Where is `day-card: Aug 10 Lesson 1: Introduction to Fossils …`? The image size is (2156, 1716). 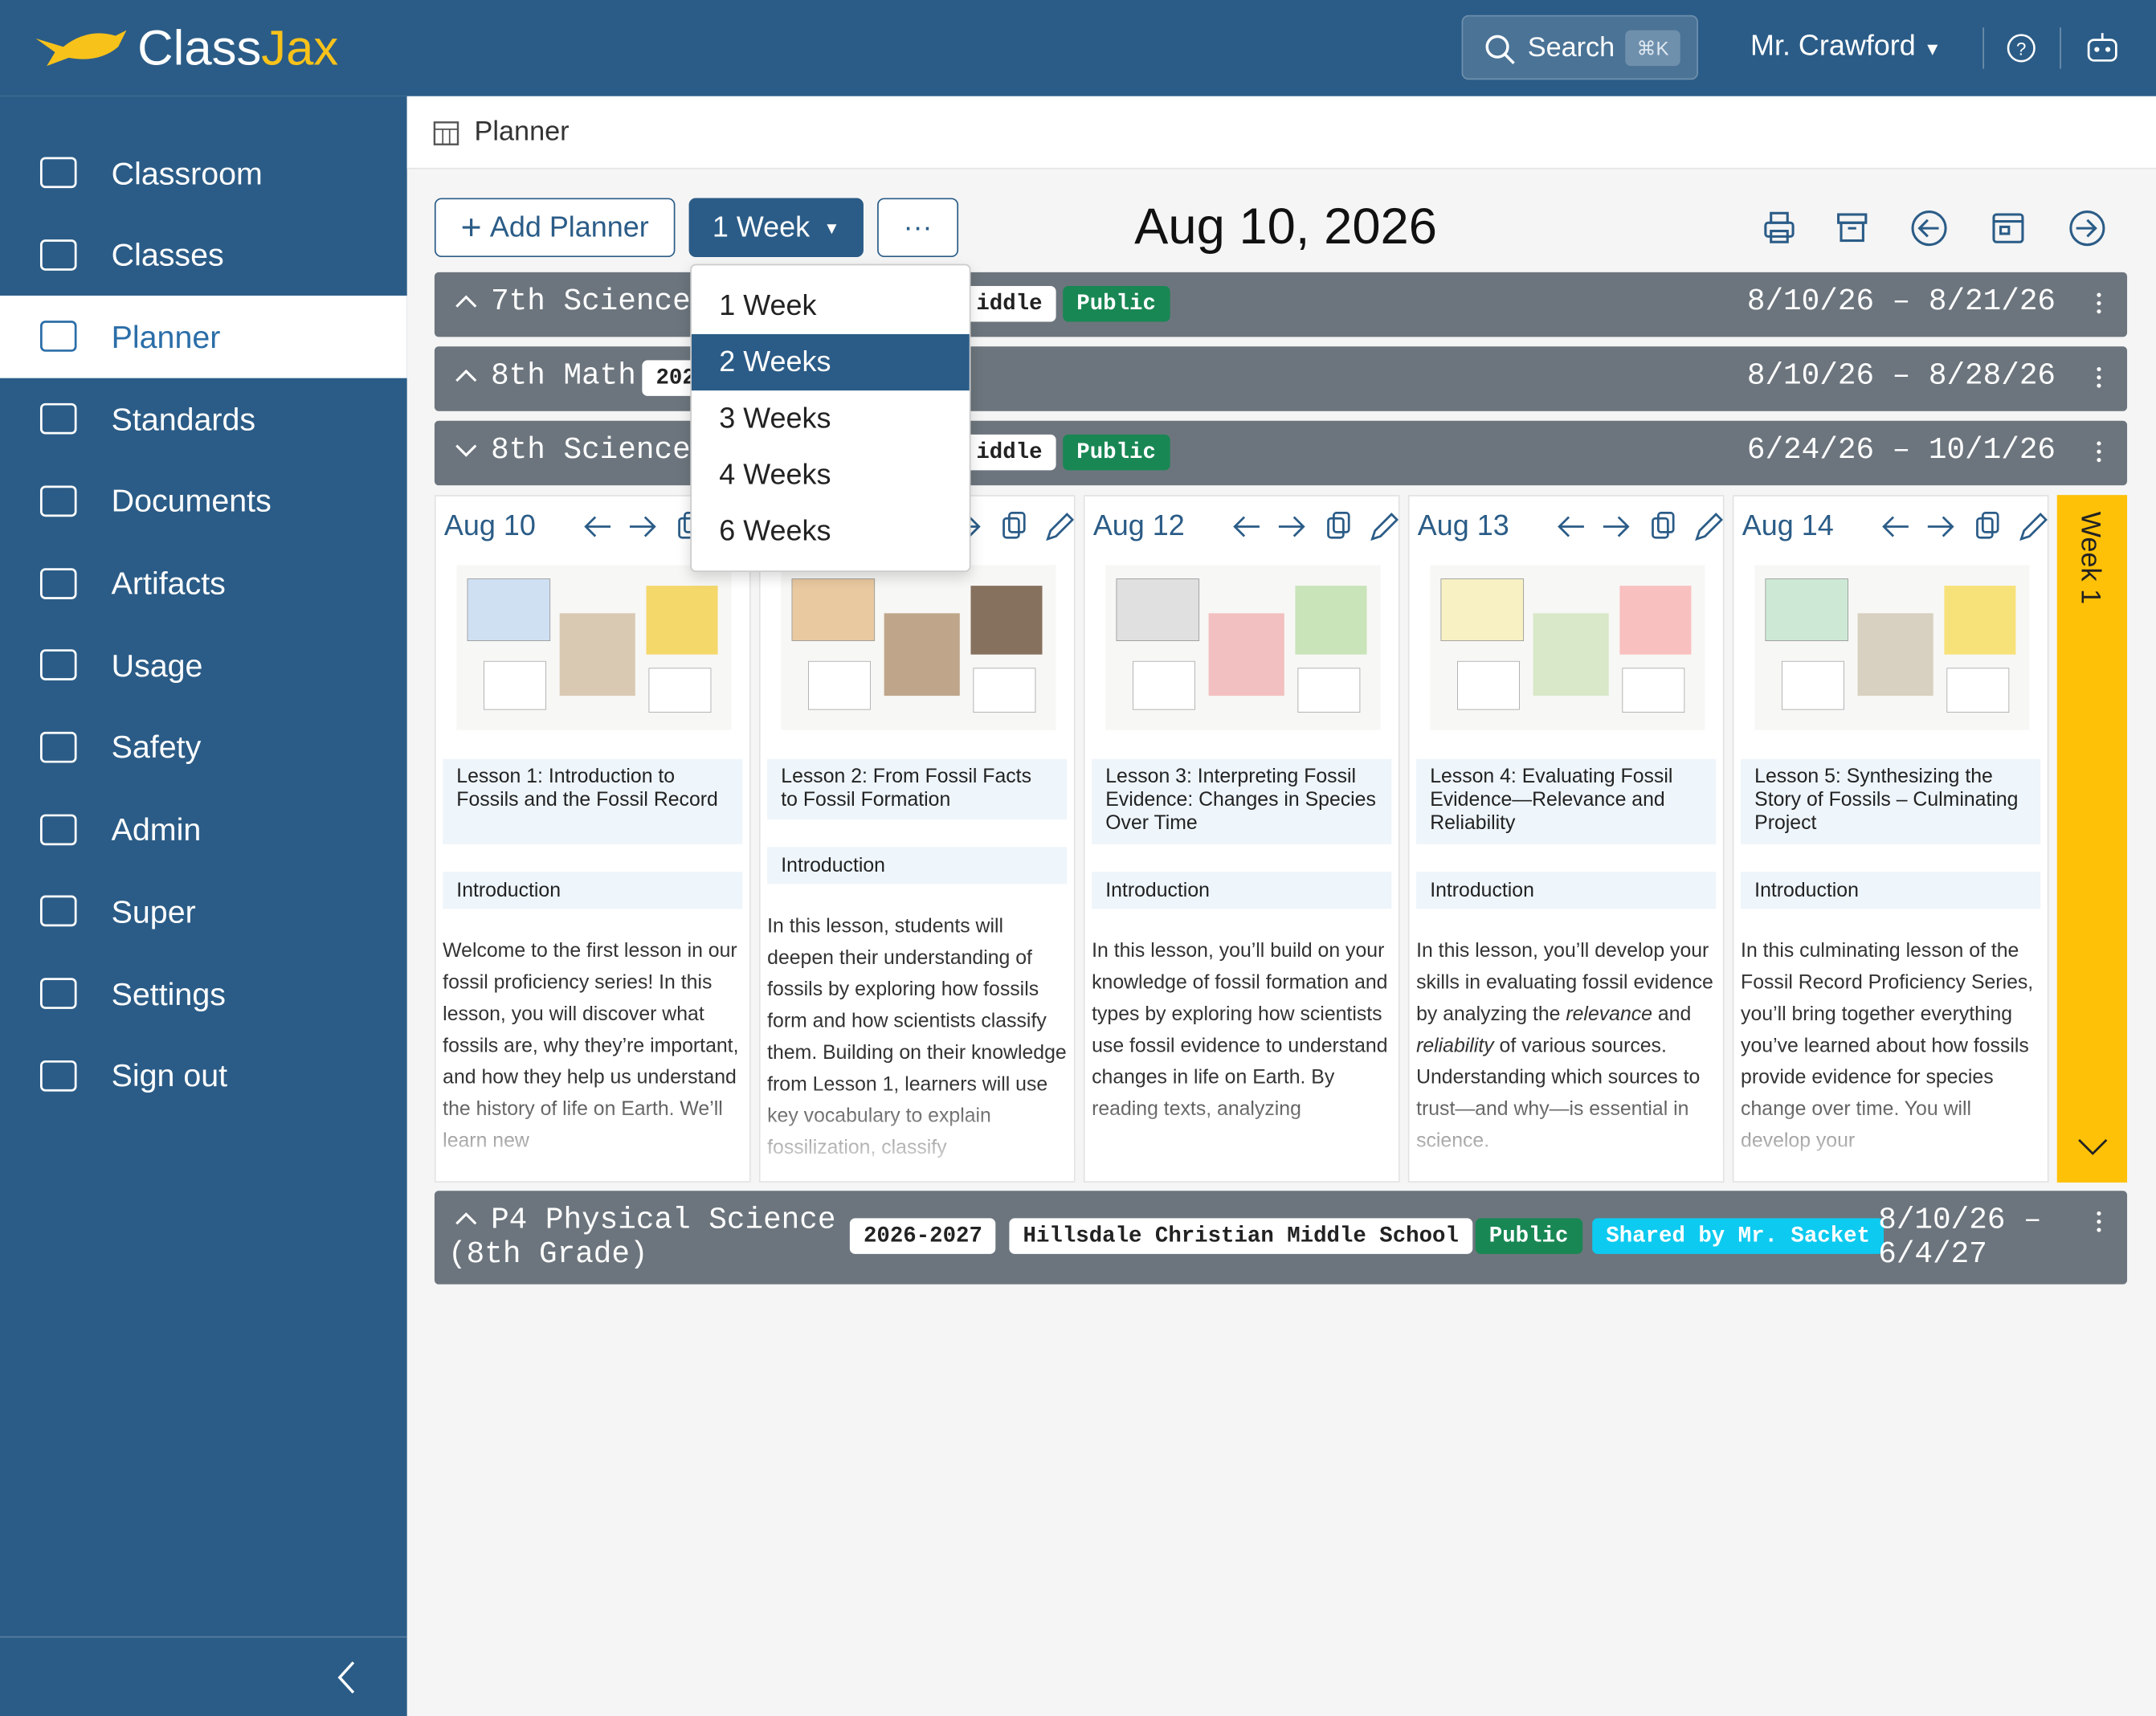 day-card: Aug 10 Lesson 1: Introduction to Fossils … is located at coordinates (592, 839).